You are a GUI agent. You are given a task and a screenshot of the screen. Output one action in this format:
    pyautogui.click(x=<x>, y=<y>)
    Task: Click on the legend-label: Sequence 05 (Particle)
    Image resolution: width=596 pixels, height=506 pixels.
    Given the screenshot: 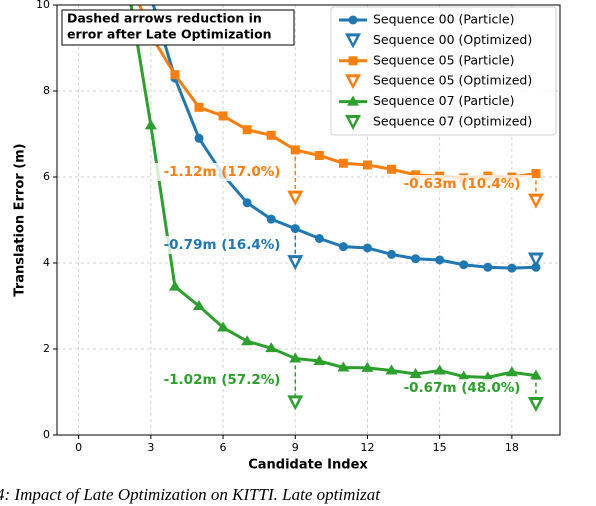 What is the action you would take?
    pyautogui.click(x=443, y=59)
    